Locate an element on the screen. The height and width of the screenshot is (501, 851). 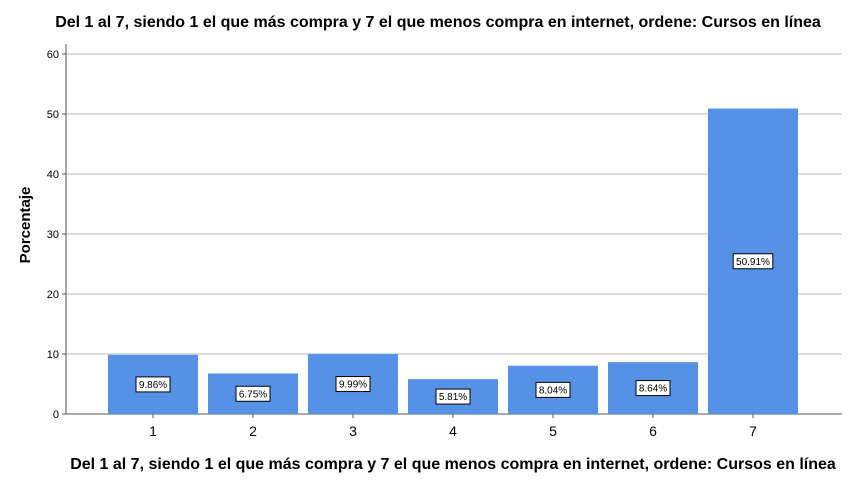
data-label: 5.81% is located at coordinates (453, 397).